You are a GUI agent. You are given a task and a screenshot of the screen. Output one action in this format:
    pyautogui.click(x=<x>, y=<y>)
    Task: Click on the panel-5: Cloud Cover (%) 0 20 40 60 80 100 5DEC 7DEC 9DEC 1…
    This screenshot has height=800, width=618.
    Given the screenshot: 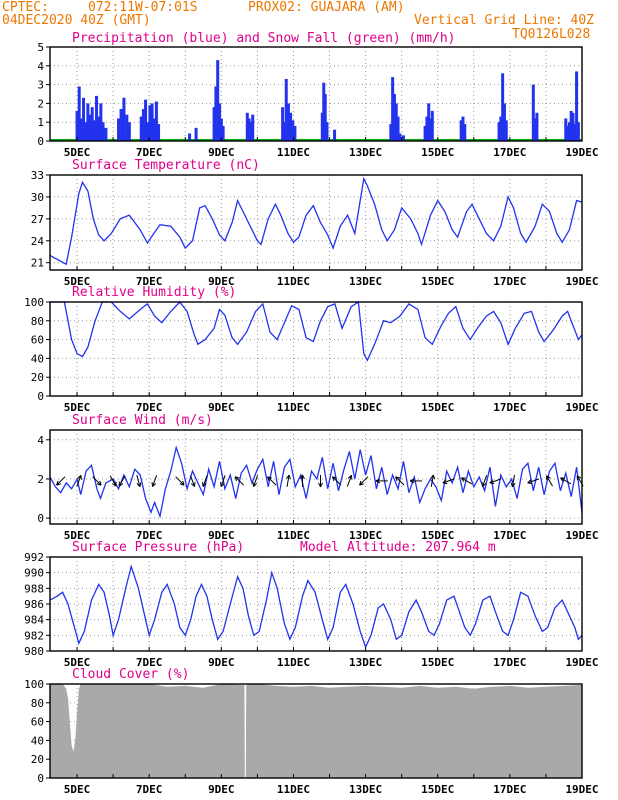 What is the action you would take?
    pyautogui.click(x=311, y=731)
    